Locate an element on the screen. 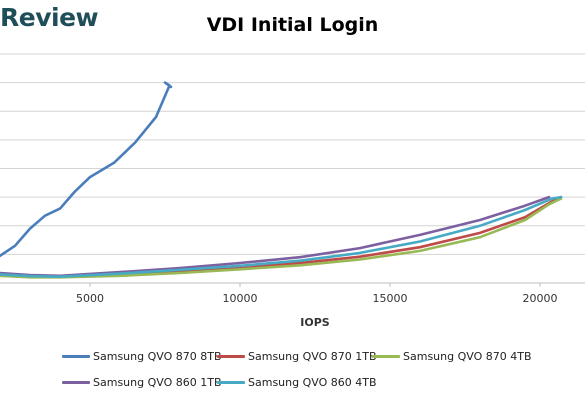 The height and width of the screenshot is (401, 585). chart-title: VDI Initial Login is located at coordinates (292, 25).